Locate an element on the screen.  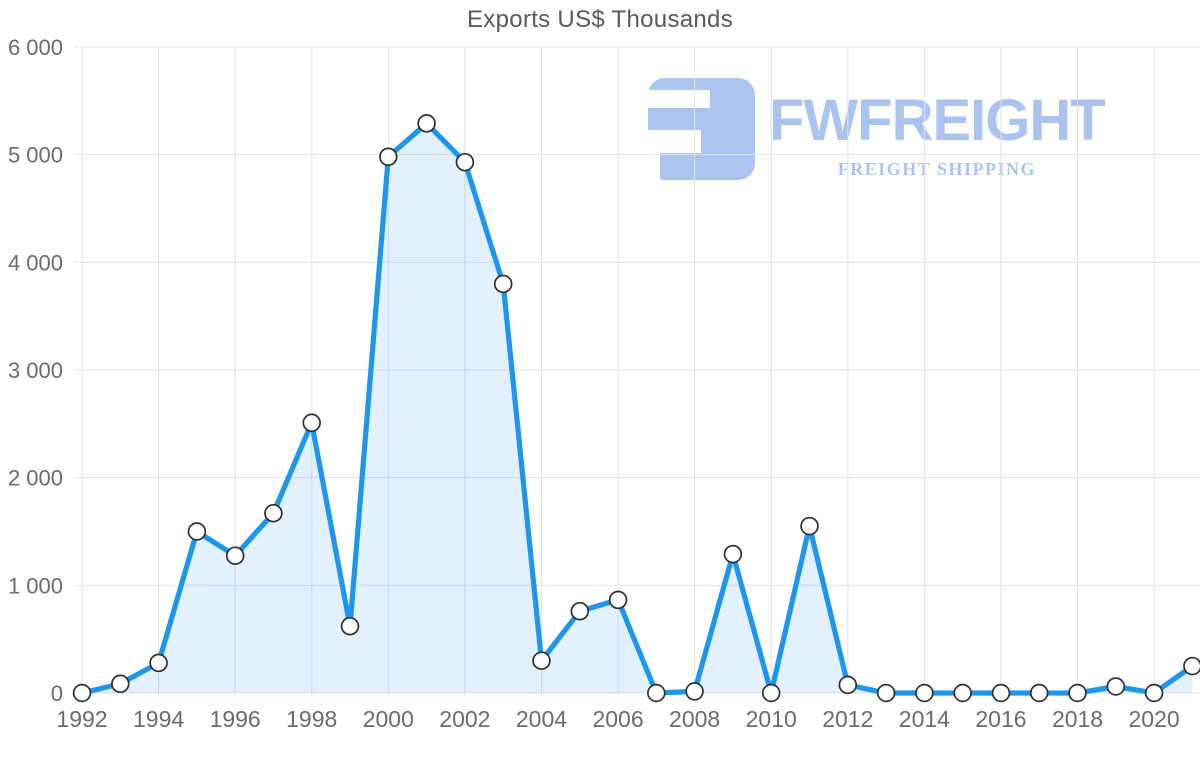
x-axis-label: 2002 is located at coordinates (464, 719).